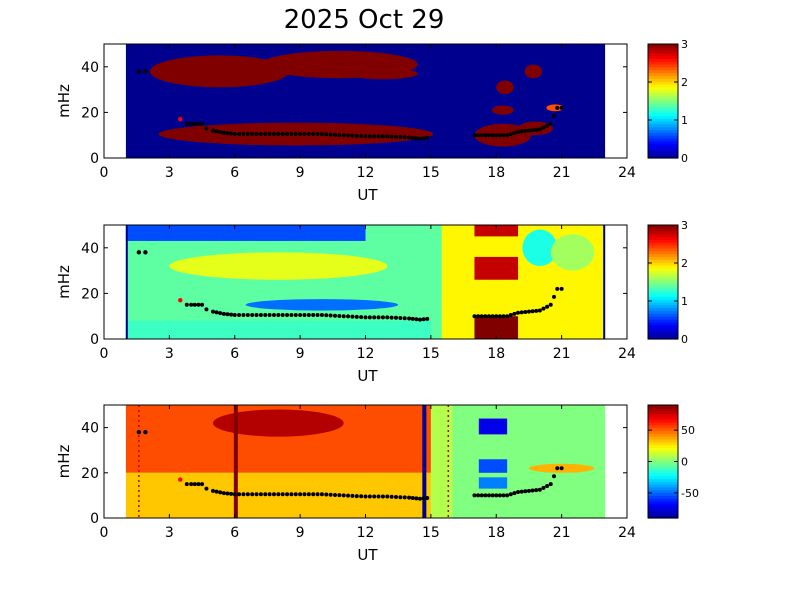  Describe the element at coordinates (169, 354) in the screenshot. I see `x-tick-label: 3` at that location.